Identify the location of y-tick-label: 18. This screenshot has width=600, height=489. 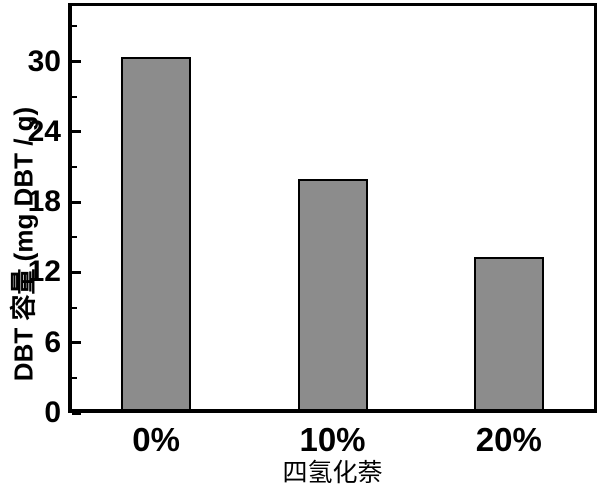
(44, 202).